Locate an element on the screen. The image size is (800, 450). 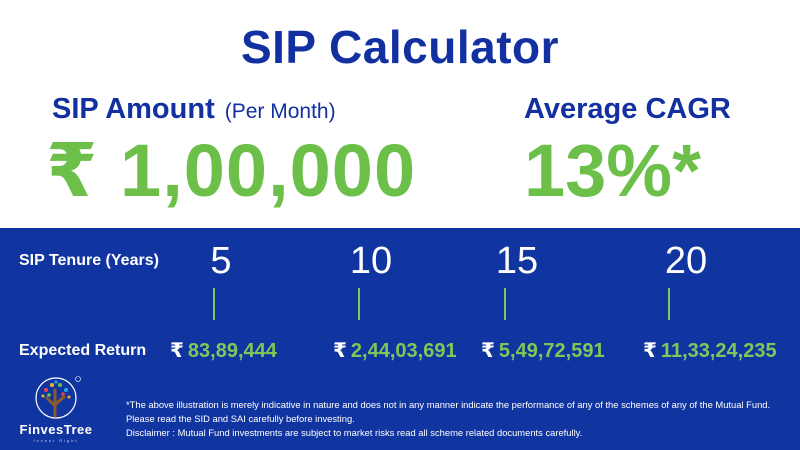
logo-tagline: Invest Right is located at coordinates (56, 440).